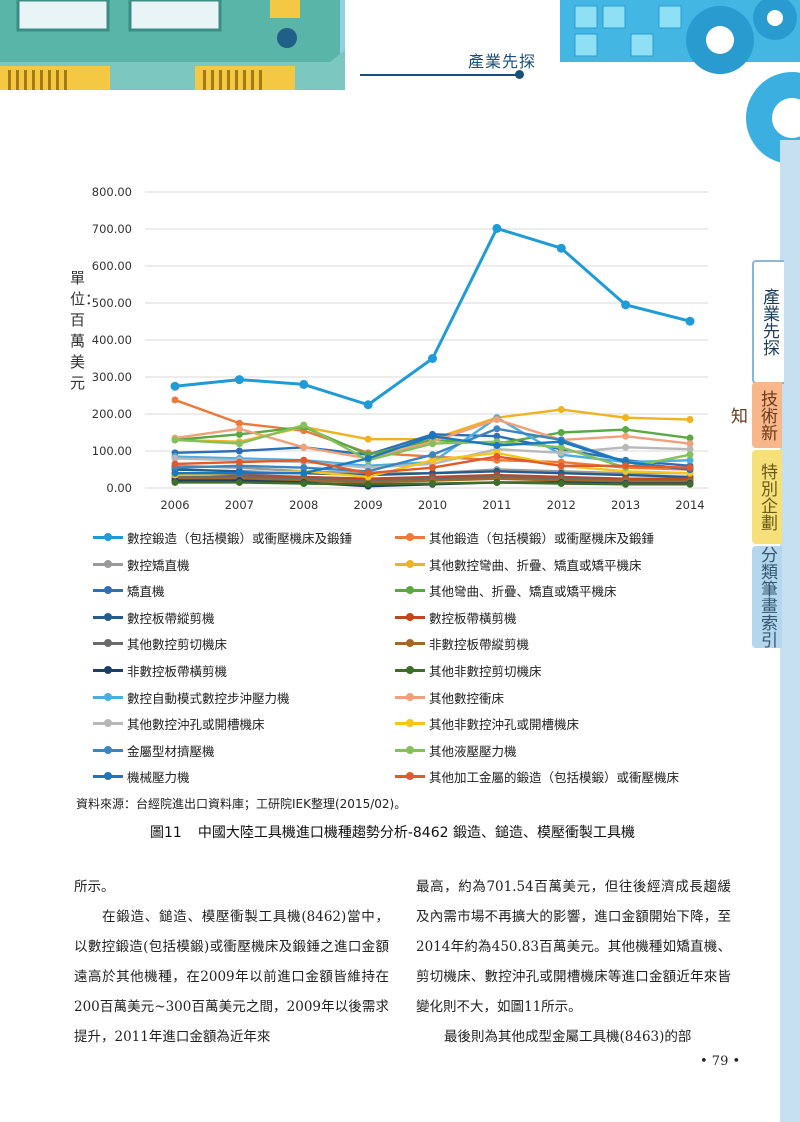 The height and width of the screenshot is (1122, 800). I want to click on y-tick-label: 100.00, so click(112, 451).